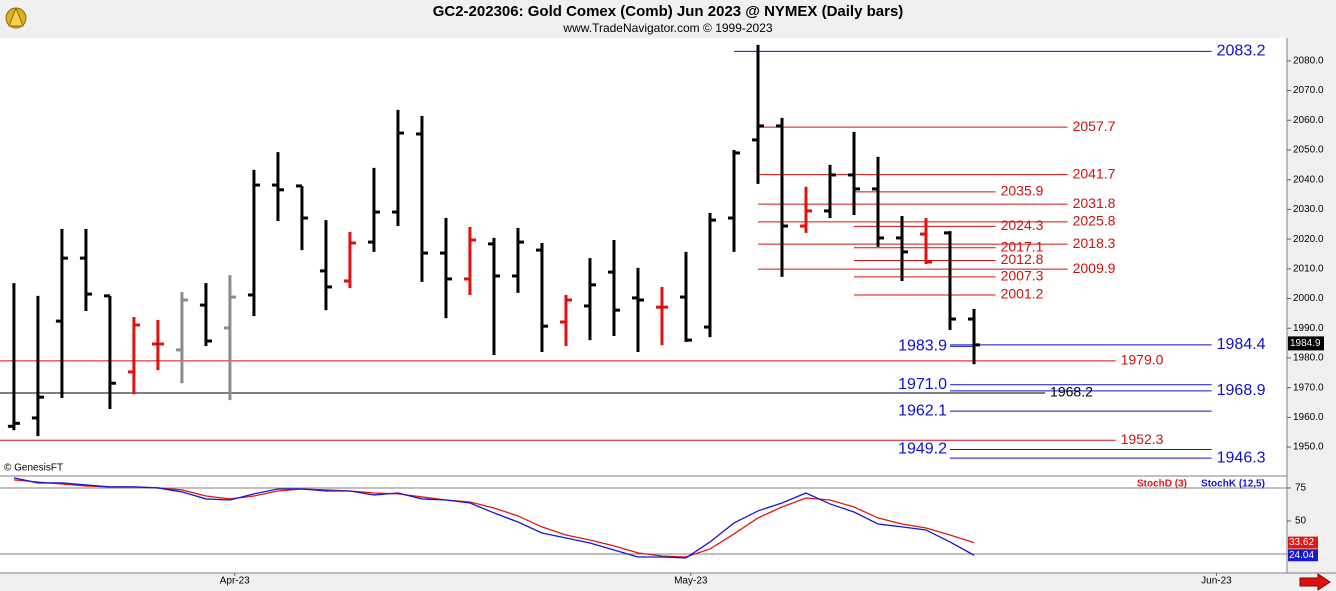  Describe the element at coordinates (922, 449) in the screenshot. I see `level-label: 1949.2` at that location.